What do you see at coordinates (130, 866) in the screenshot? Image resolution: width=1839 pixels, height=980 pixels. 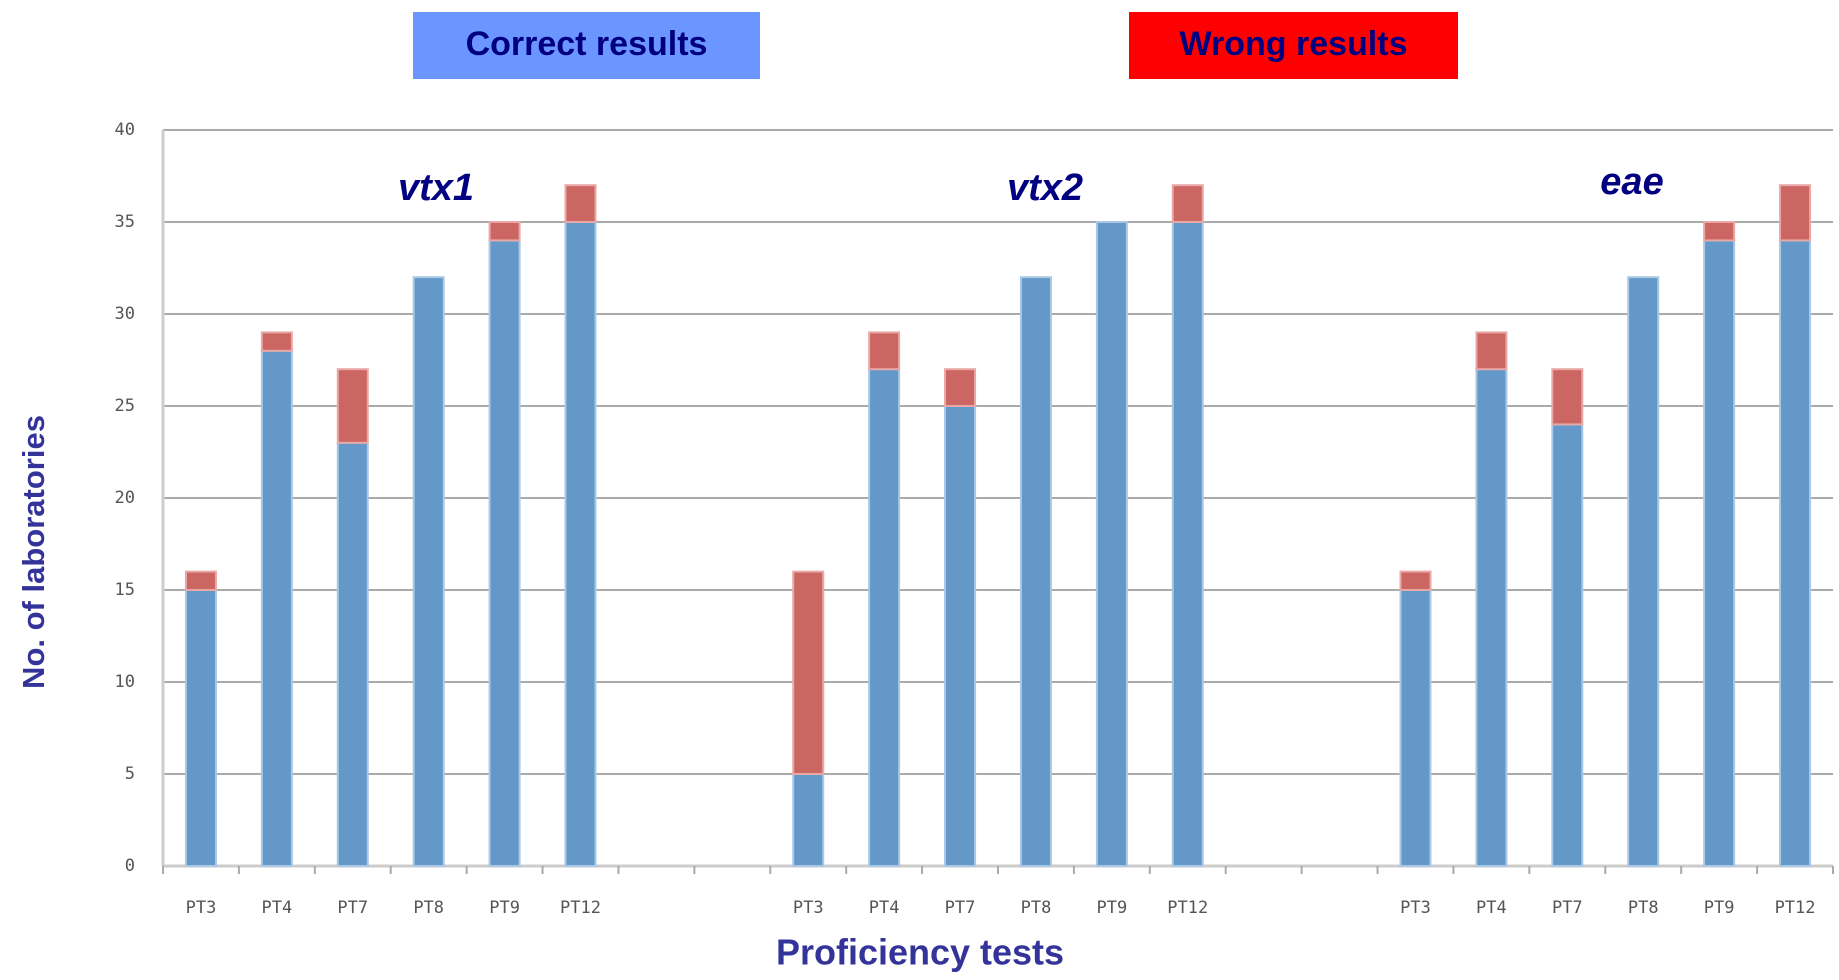 I see `y-tick-label: 0` at bounding box center [130, 866].